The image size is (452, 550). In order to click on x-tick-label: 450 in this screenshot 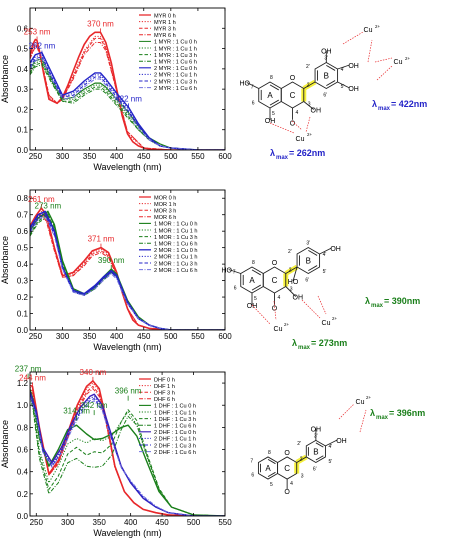, I will do `click(144, 336)`.